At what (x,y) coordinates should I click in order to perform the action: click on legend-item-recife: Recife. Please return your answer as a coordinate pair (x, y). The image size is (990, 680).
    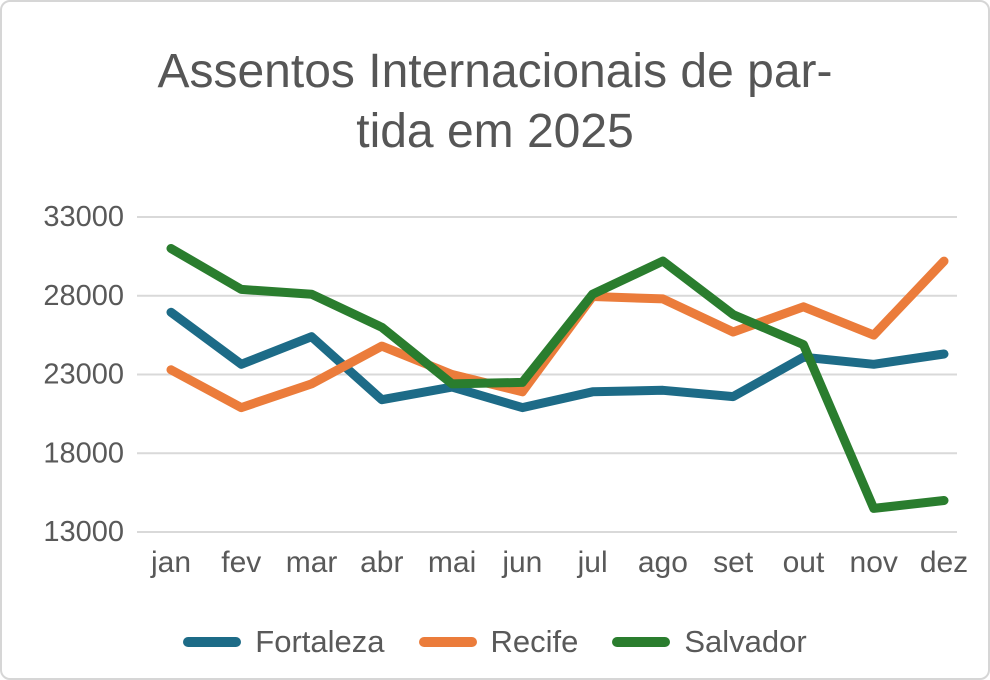
    Looking at the image, I should click on (498, 642).